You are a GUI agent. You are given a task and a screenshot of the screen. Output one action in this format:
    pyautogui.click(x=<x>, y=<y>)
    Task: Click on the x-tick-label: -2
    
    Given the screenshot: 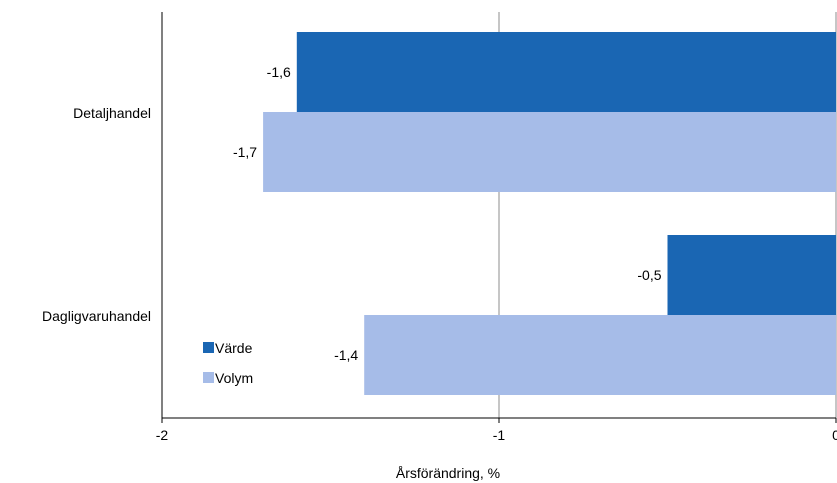 What is the action you would take?
    pyautogui.click(x=162, y=435)
    